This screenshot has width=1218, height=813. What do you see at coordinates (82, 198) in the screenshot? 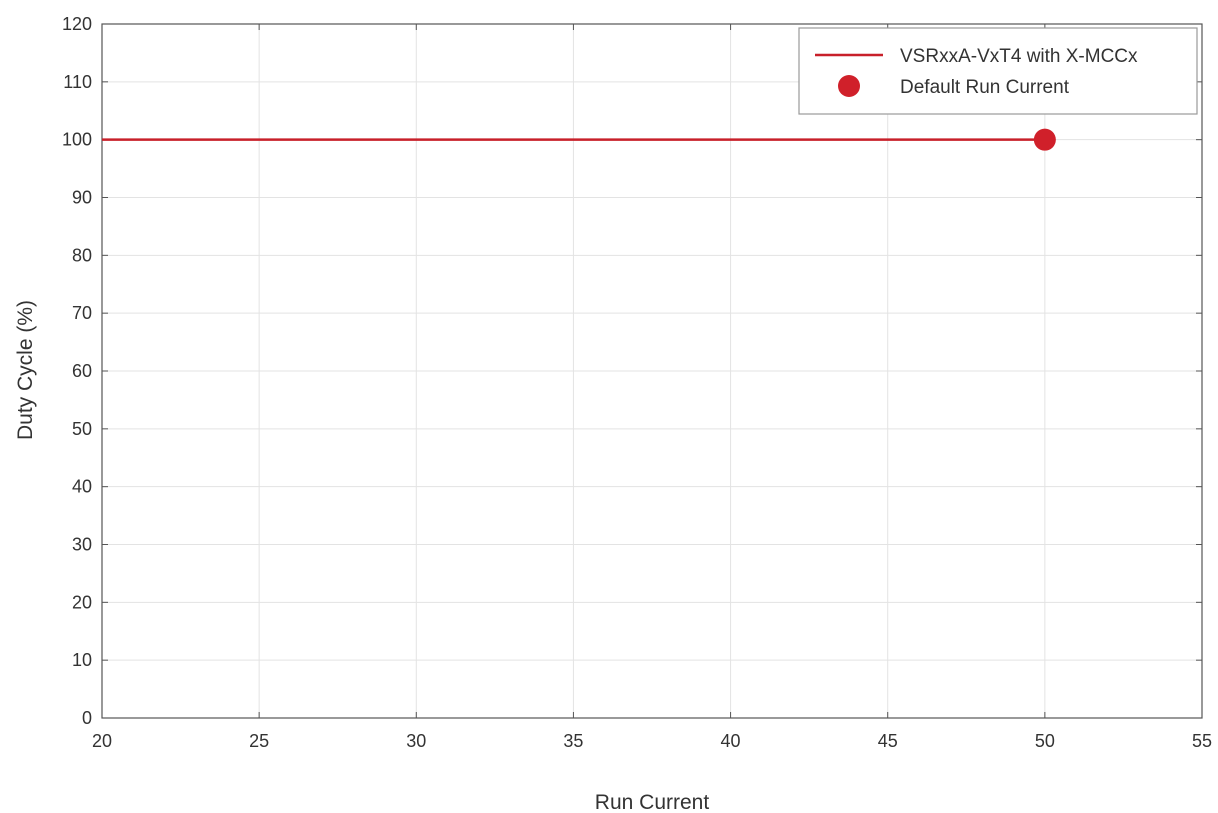
I see `y-tick-label: 90` at bounding box center [82, 198].